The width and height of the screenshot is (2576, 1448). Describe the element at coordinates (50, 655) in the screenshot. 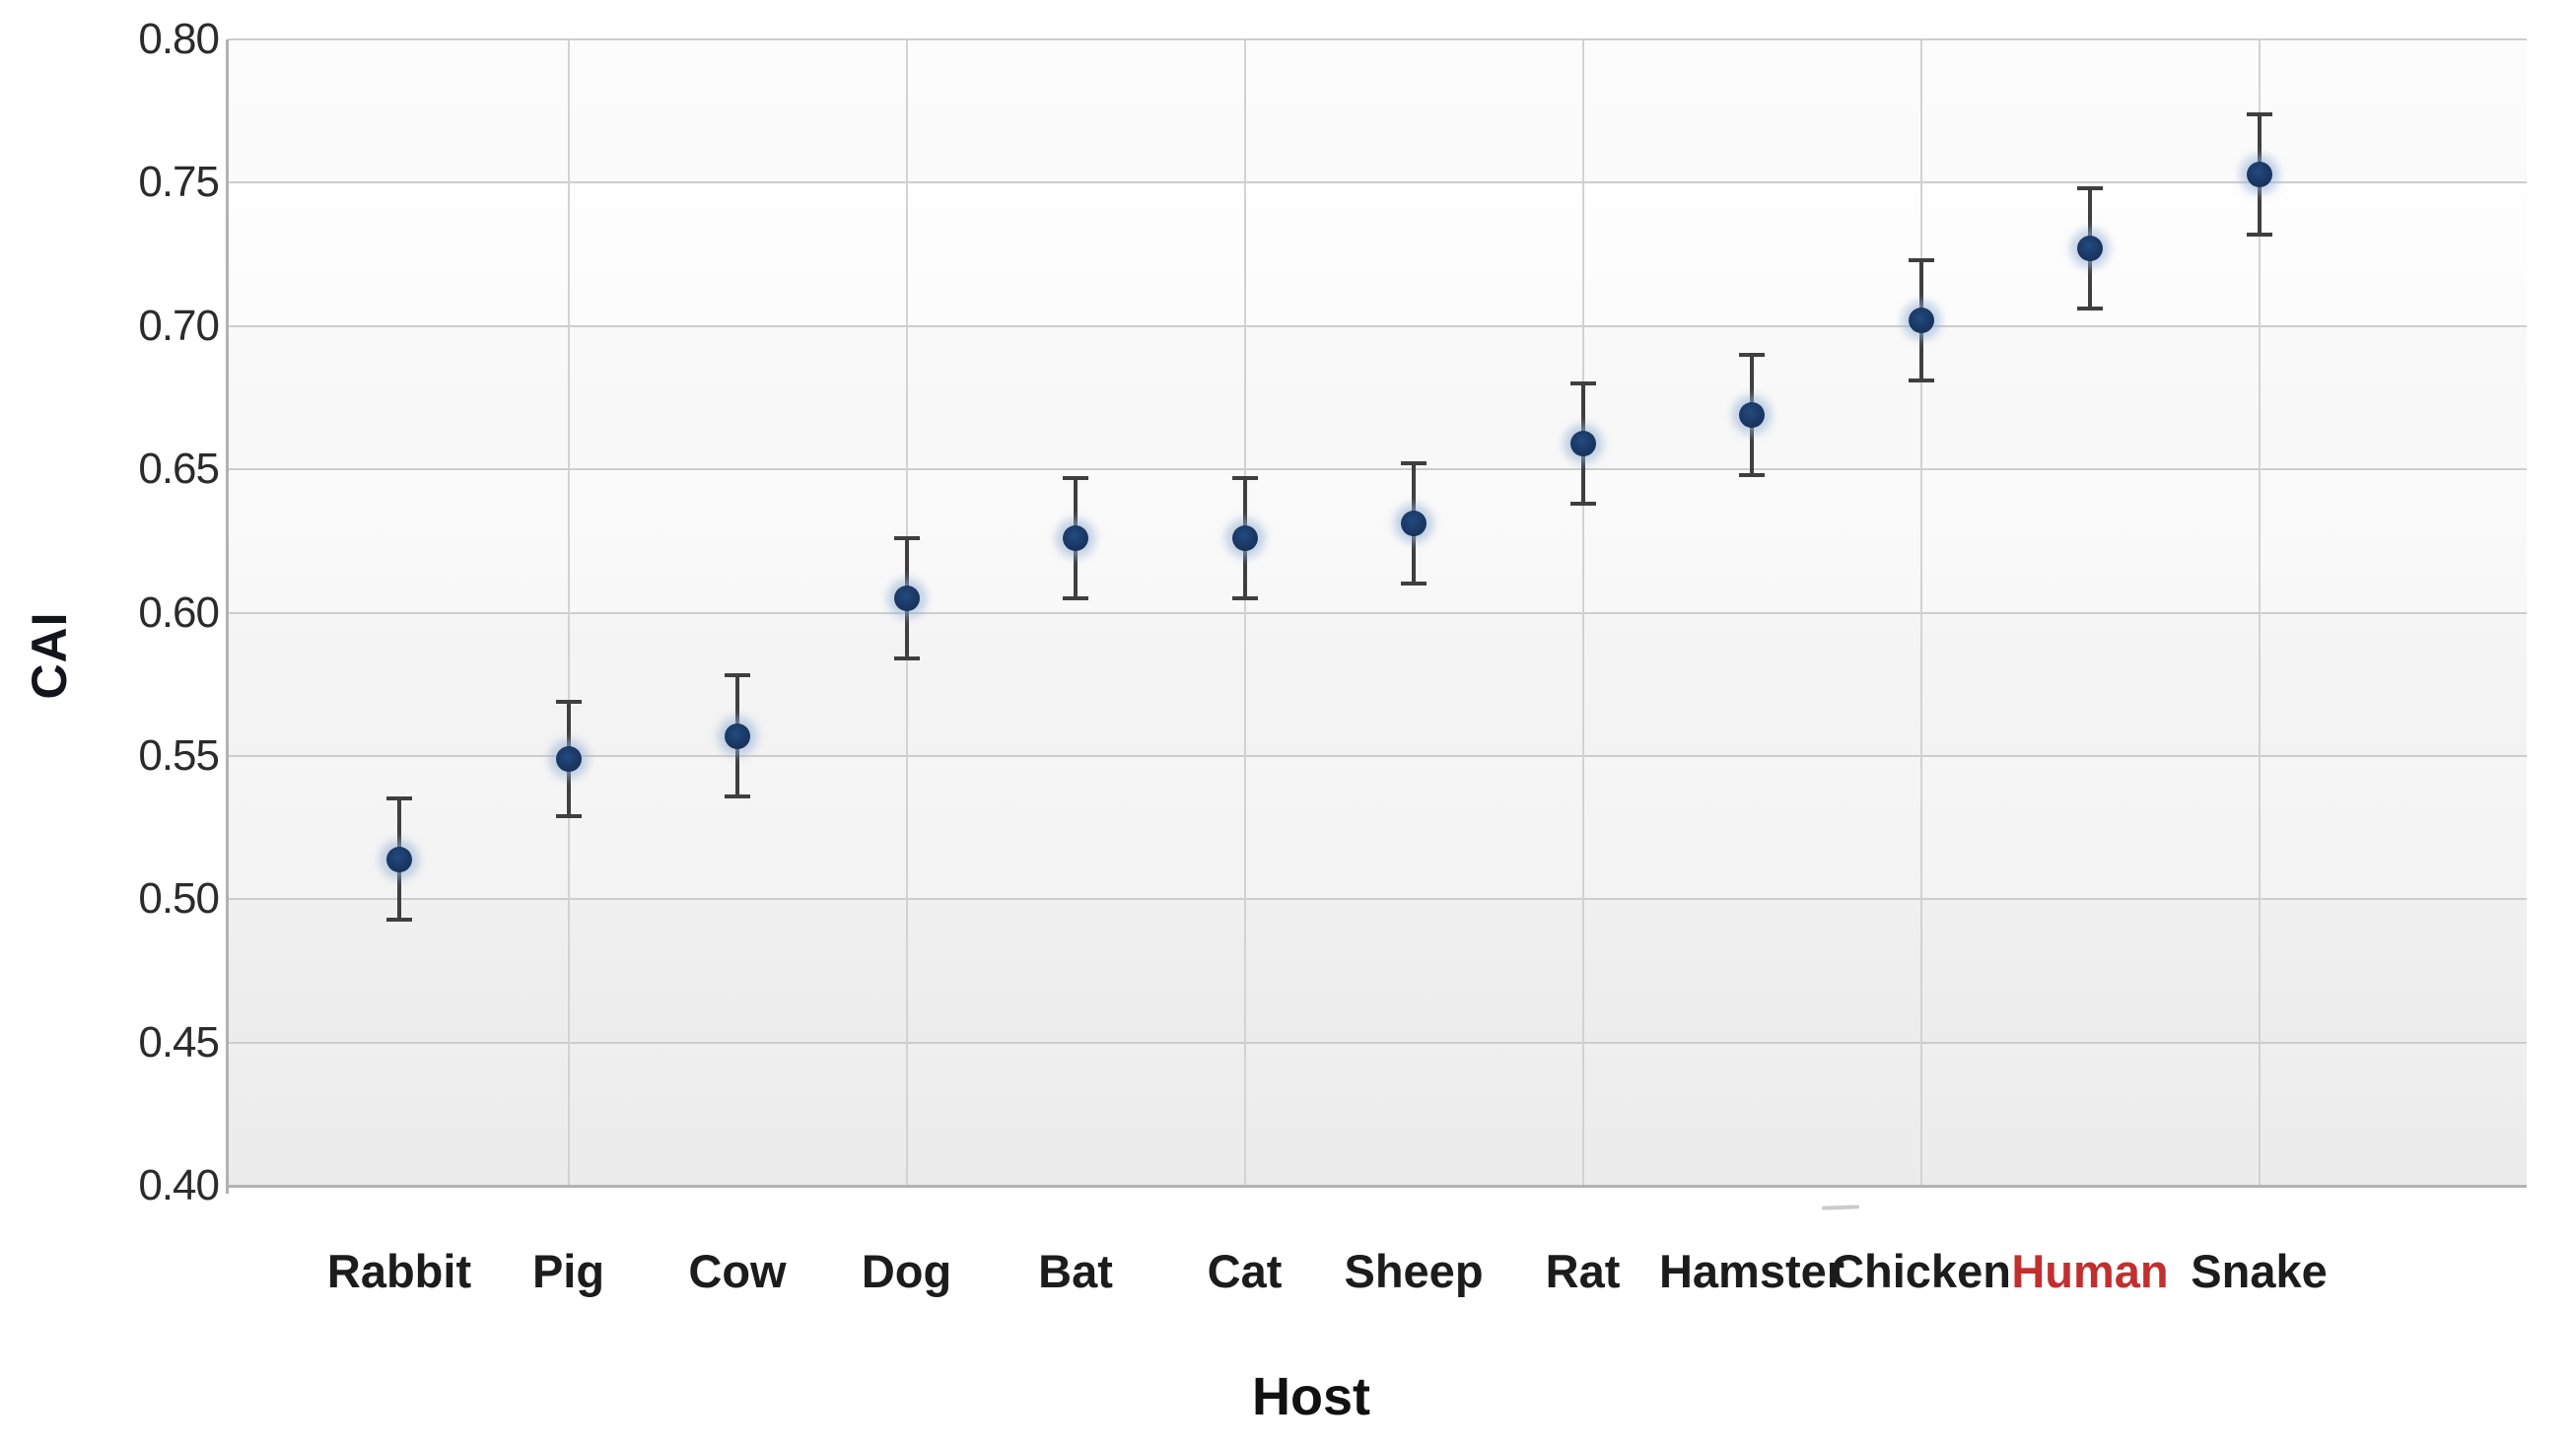

I see `y-axis-title: CAI` at that location.